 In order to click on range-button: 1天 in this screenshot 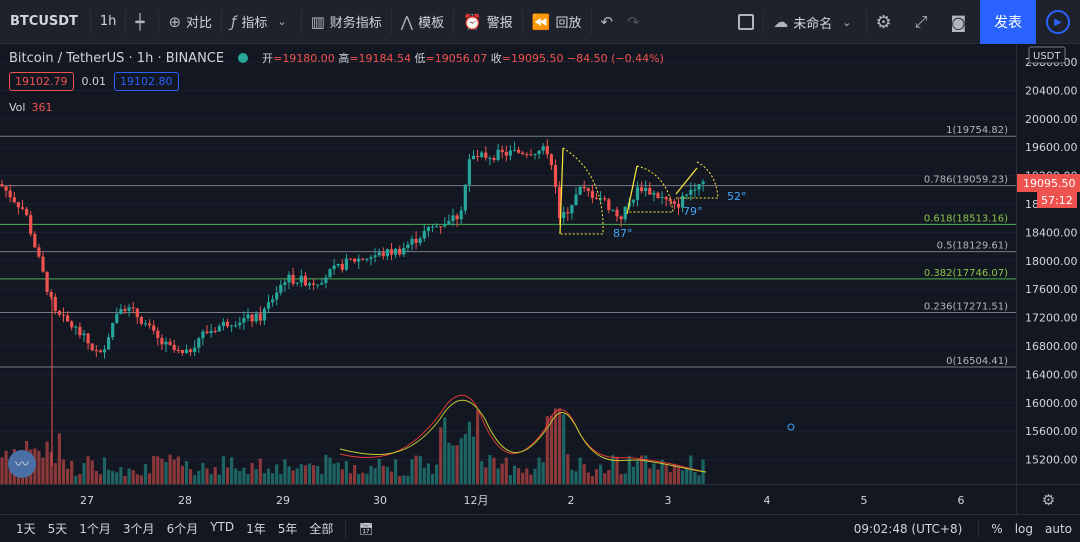, I will do `click(26, 529)`.